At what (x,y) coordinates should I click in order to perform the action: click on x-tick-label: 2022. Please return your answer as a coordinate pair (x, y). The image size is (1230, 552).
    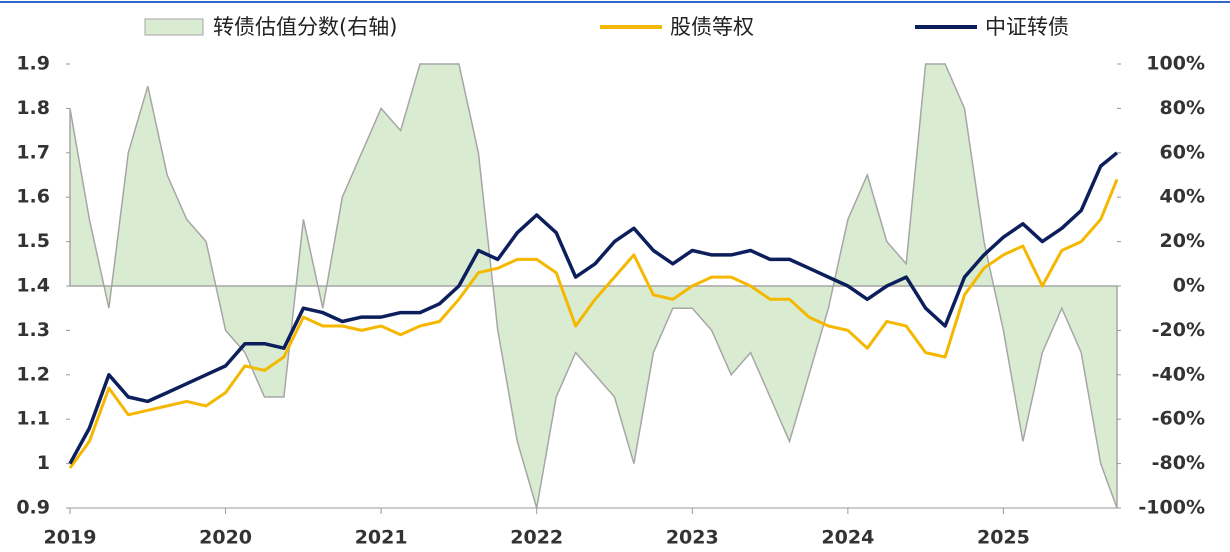
    Looking at the image, I should click on (536, 538).